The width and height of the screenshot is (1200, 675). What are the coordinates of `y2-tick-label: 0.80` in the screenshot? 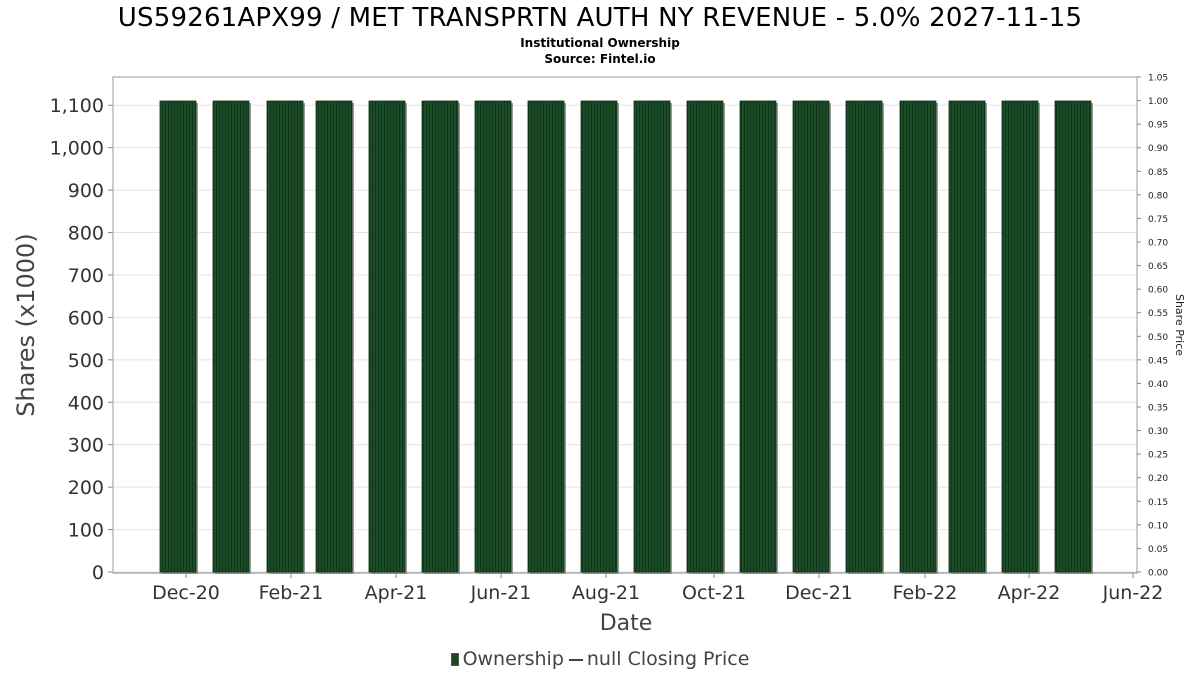 It's located at (1158, 196).